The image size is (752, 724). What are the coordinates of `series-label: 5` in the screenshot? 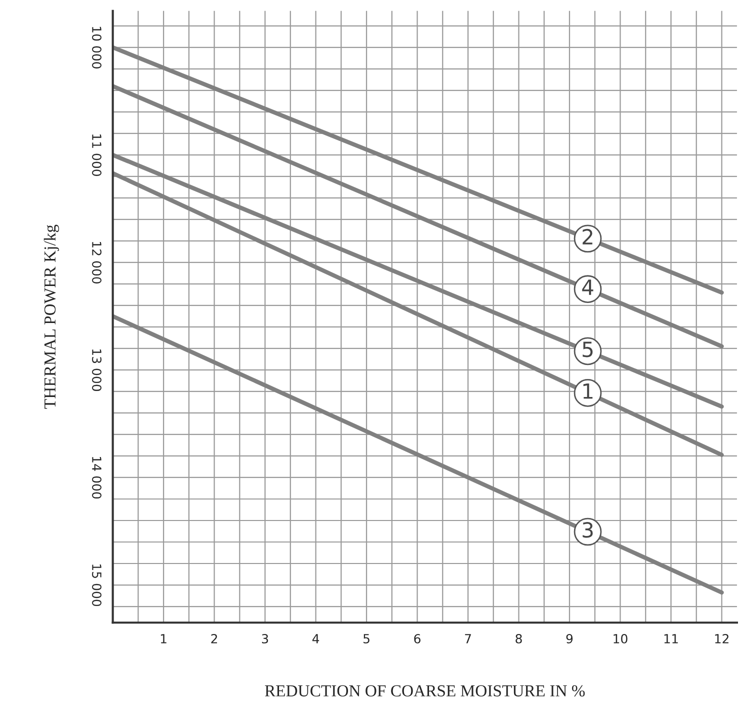 It's located at (587, 350).